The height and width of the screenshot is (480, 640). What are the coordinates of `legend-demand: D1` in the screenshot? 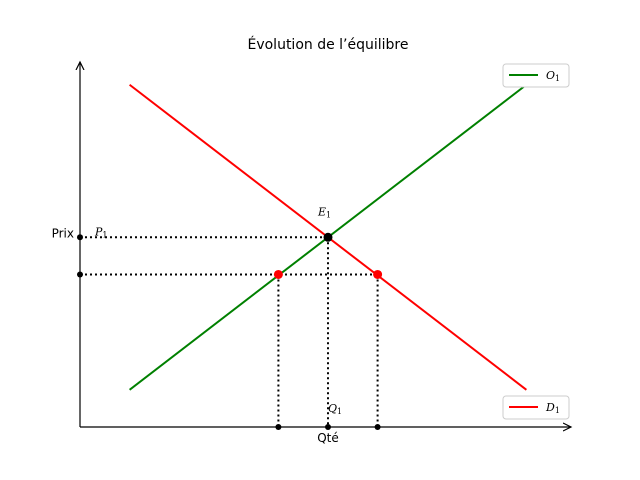 It's located at (536, 407).